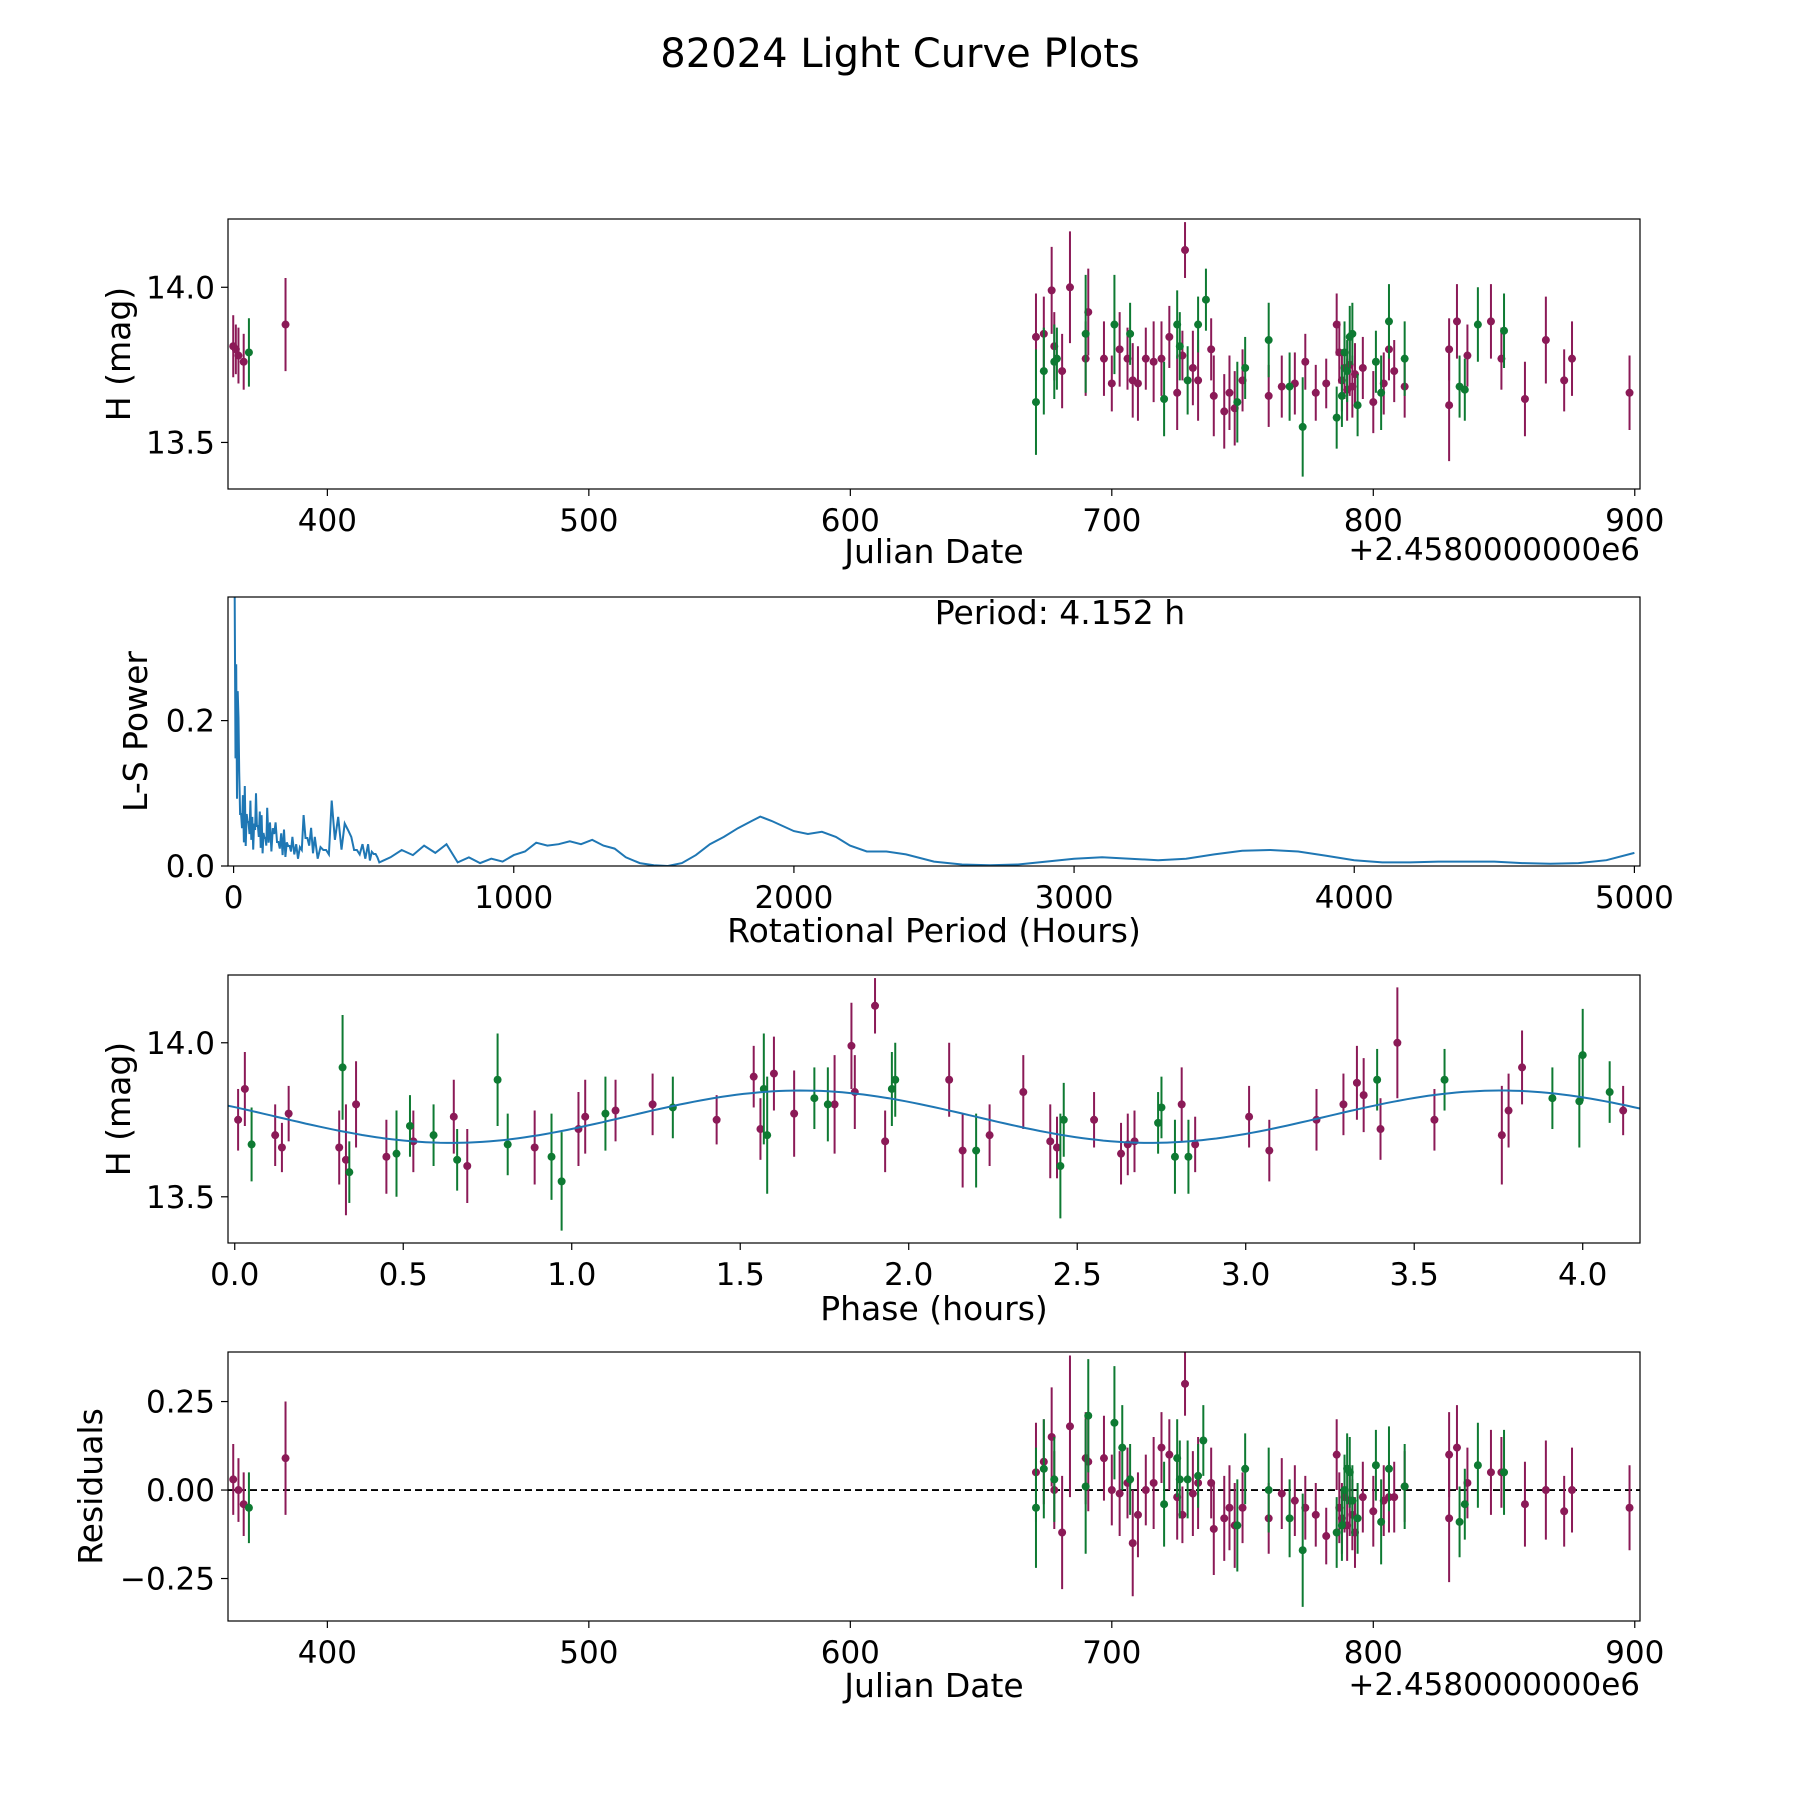  What do you see at coordinates (899, 54) in the screenshot?
I see `figure-title: 82024 Light Curve Plots` at bounding box center [899, 54].